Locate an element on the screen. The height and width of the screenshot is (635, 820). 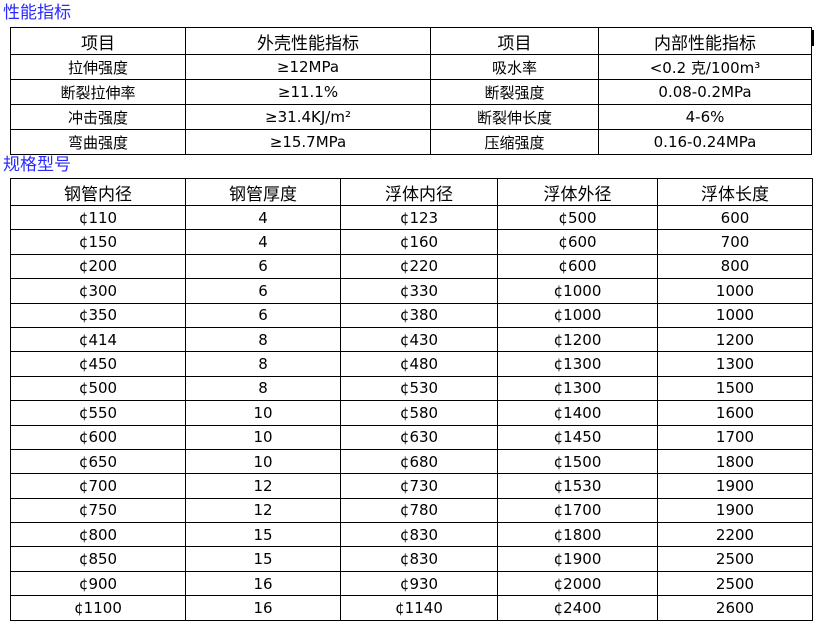
table-row: ¢110 4 ¢123 ¢500 600 is located at coordinates (411, 217).